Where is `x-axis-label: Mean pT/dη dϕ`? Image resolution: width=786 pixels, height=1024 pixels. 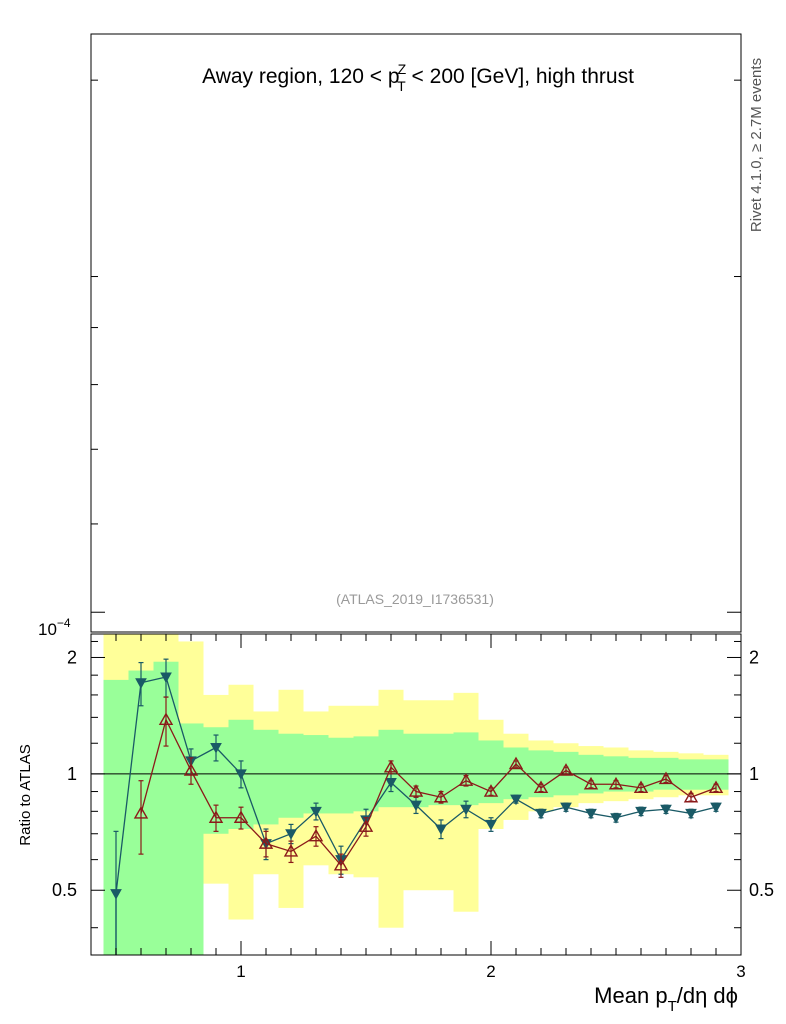
x-axis-label: Mean pT/dη dϕ is located at coordinates (666, 999).